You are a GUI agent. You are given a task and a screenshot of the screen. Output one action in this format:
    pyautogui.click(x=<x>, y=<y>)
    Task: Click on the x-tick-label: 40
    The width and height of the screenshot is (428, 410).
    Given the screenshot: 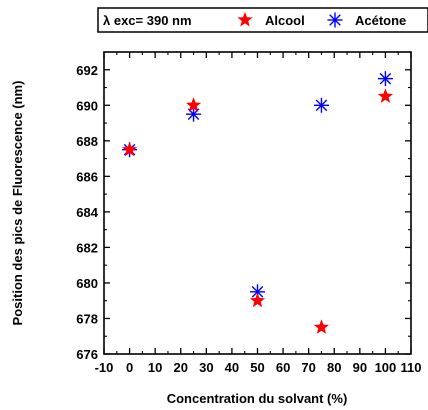 What is the action you would take?
    pyautogui.click(x=232, y=367)
    